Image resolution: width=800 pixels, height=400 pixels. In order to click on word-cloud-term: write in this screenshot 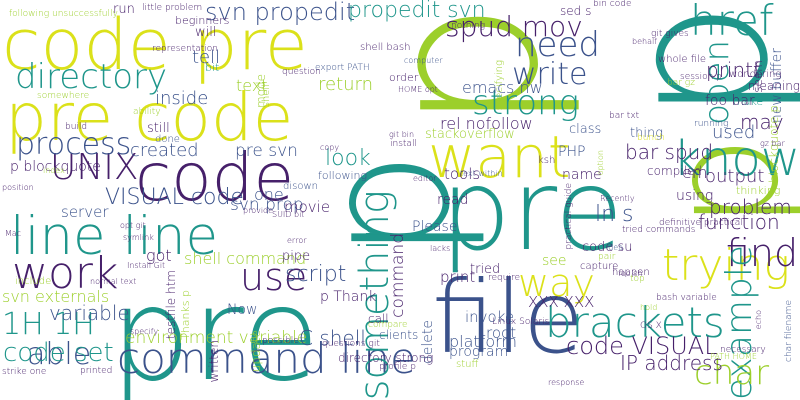, I will do `click(550, 74)`.